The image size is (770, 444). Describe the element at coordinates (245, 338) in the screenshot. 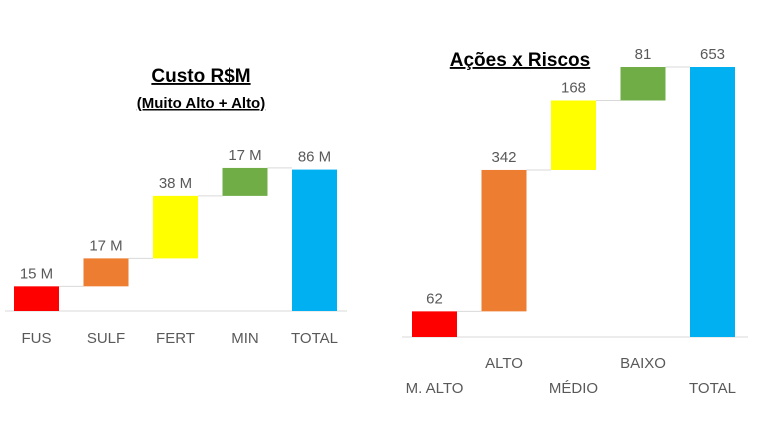

I see `tick-label: MIN` at that location.